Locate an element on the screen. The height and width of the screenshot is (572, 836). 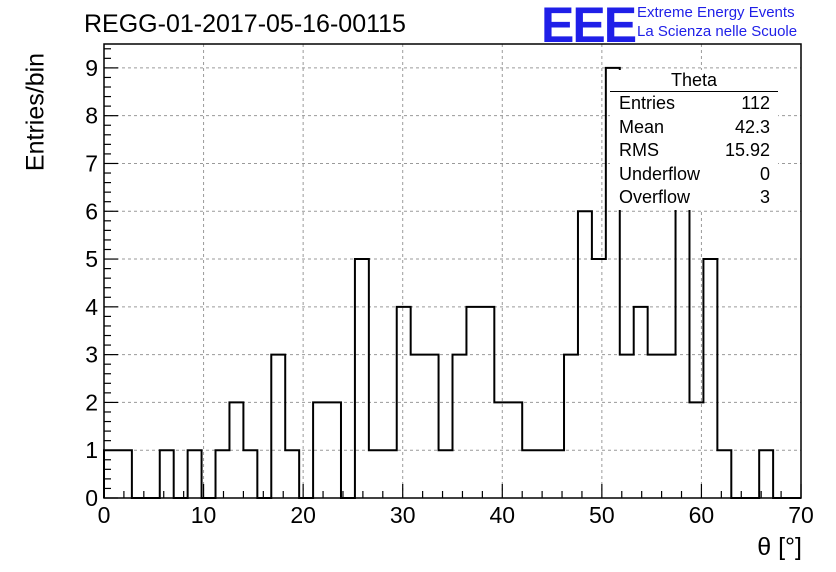
stats-value: 42.3 is located at coordinates (752, 126).